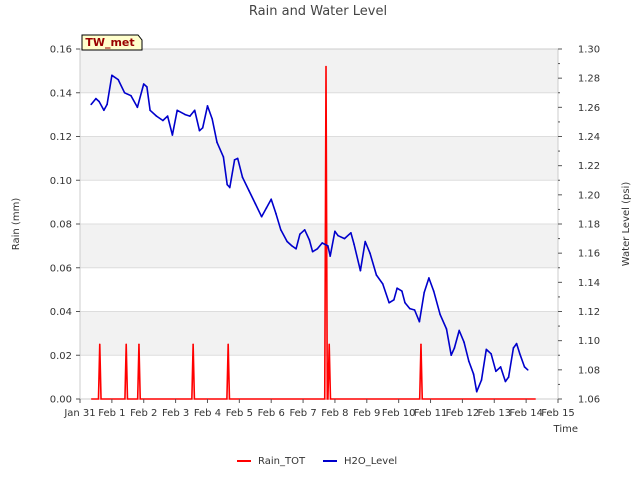 This screenshot has width=640, height=480. Describe the element at coordinates (589, 312) in the screenshot. I see `y-tick-label-right: 1.12` at that location.